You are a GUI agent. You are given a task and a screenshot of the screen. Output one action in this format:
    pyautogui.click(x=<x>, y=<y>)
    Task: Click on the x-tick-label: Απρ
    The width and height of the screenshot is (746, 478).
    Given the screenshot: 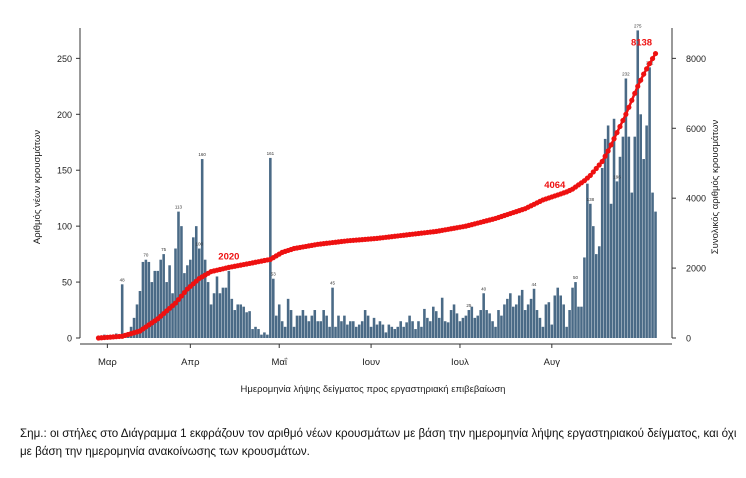 What is the action you would take?
    pyautogui.click(x=190, y=362)
    